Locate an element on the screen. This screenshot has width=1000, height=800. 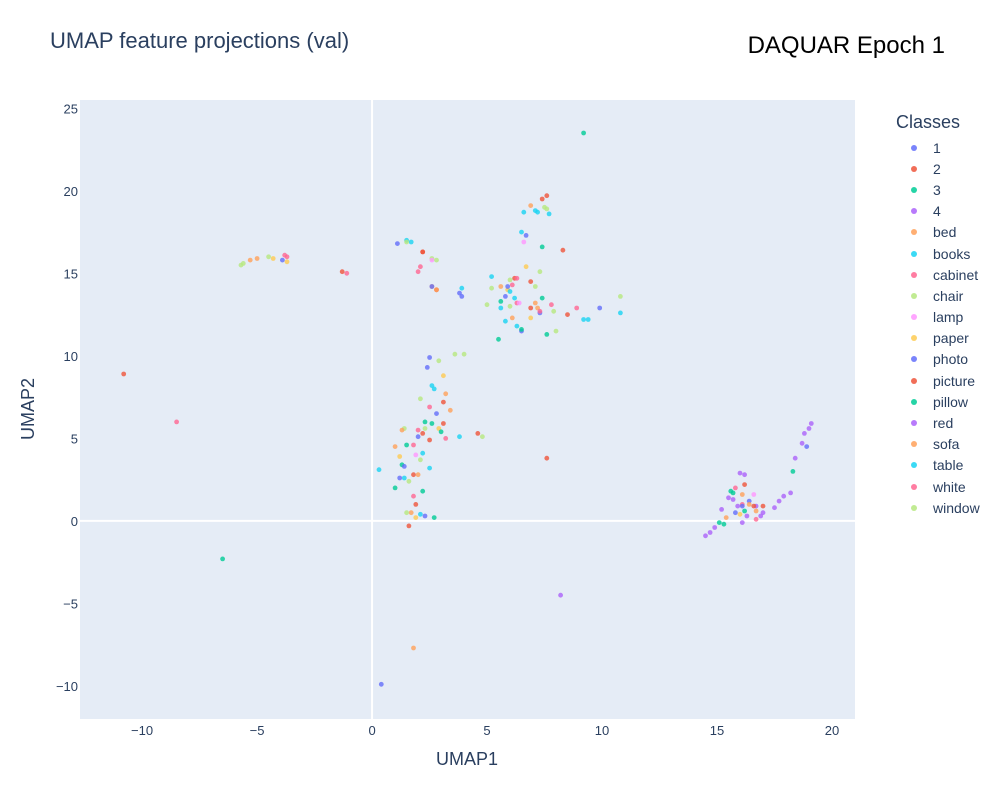
legend-item-lamp: lamp is located at coordinates (943, 317).